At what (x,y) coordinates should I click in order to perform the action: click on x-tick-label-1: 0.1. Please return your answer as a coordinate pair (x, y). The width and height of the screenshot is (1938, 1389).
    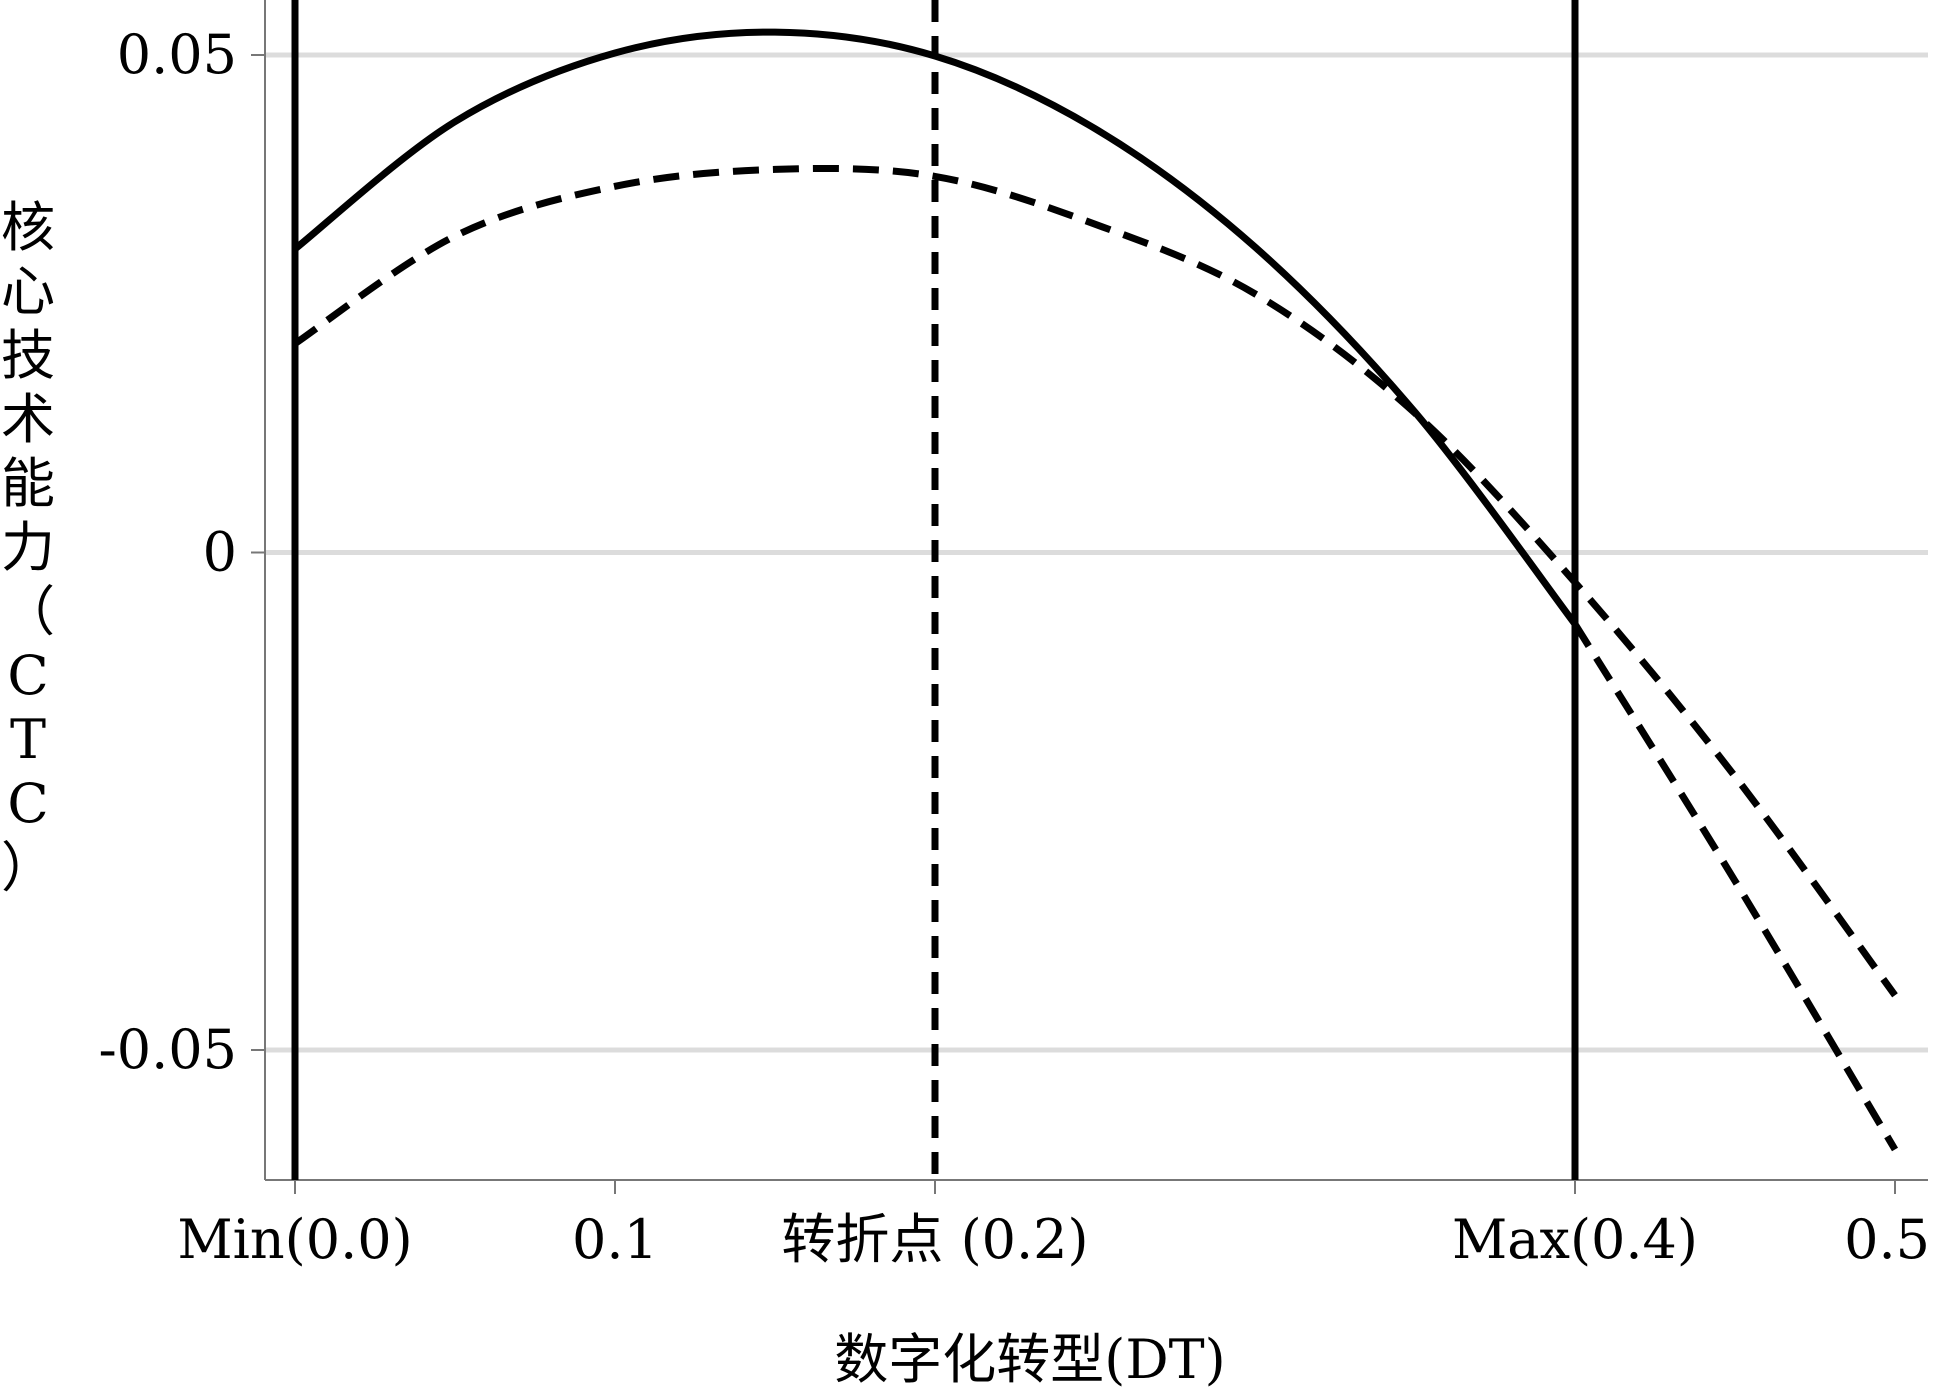
    Looking at the image, I should click on (615, 1239).